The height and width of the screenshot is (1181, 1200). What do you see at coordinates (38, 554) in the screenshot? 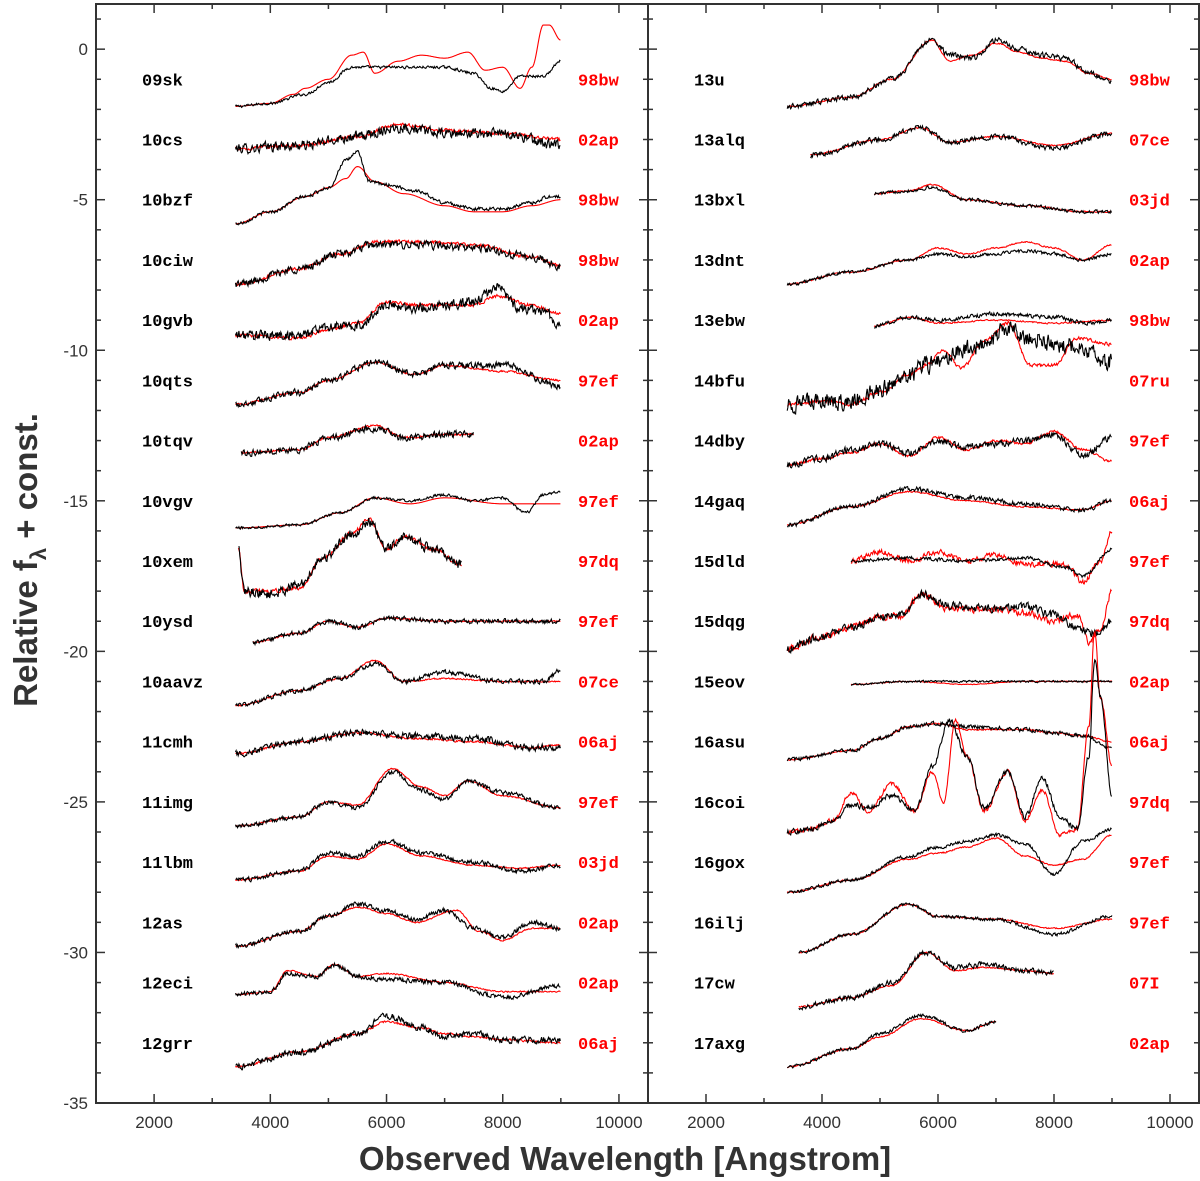
I see `y-axis-title-subscript: λ` at bounding box center [38, 554].